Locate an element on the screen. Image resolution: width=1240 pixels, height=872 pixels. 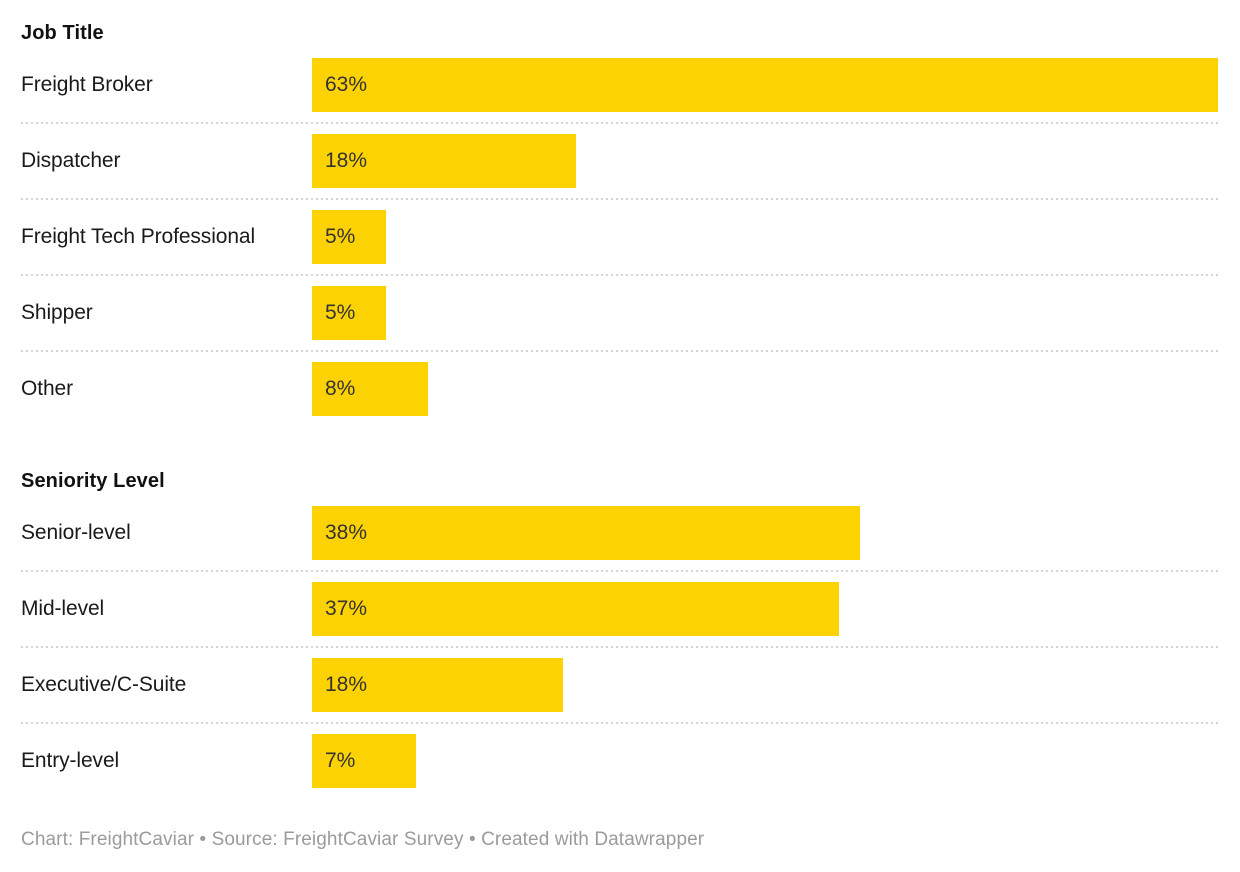
chart-row: Executive/C-Suite 18% is located at coordinates (620, 685).